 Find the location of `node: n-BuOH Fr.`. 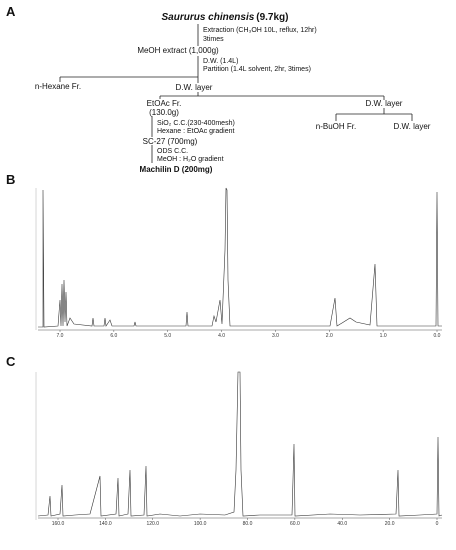

node: n-BuOH Fr. is located at coordinates (336, 126).